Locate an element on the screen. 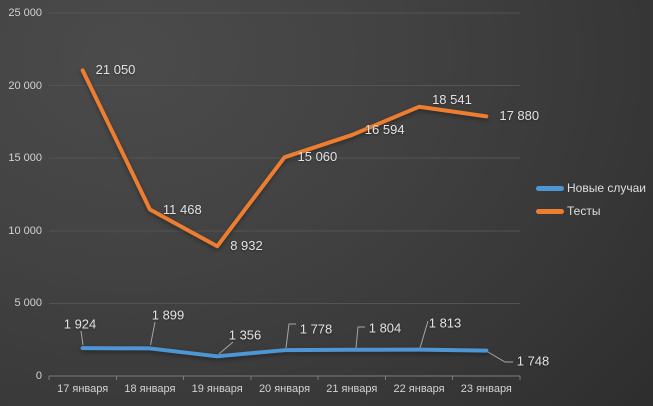 This screenshot has width=653, height=406. x-axis-label: 21 января is located at coordinates (352, 389).